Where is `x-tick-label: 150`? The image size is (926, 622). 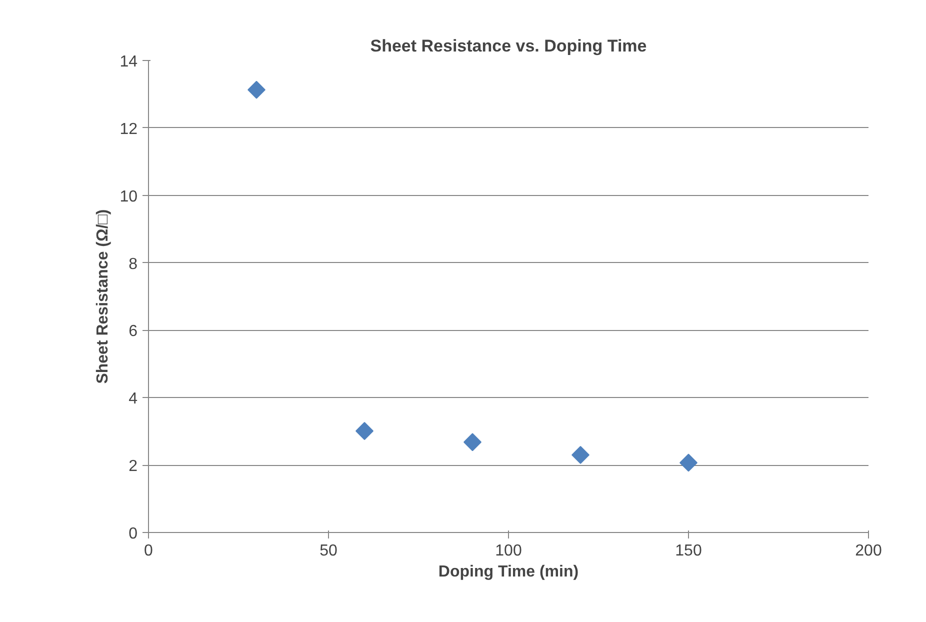
x-tick-label: 150 is located at coordinates (688, 551).